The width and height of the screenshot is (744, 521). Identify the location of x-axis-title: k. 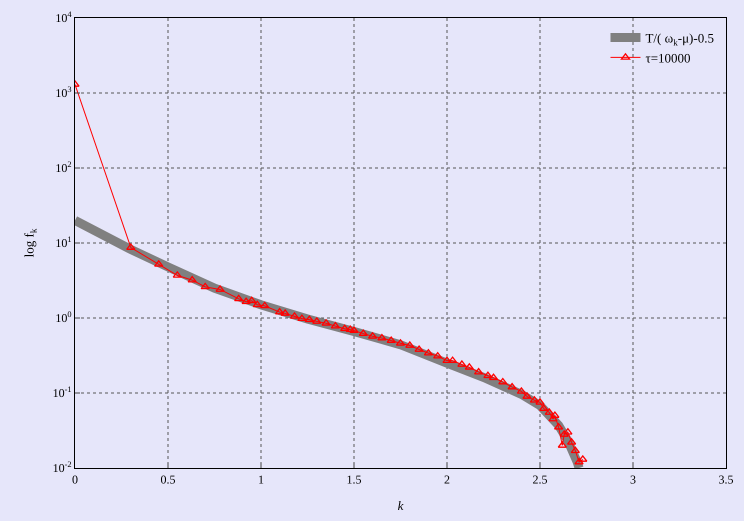
(401, 505).